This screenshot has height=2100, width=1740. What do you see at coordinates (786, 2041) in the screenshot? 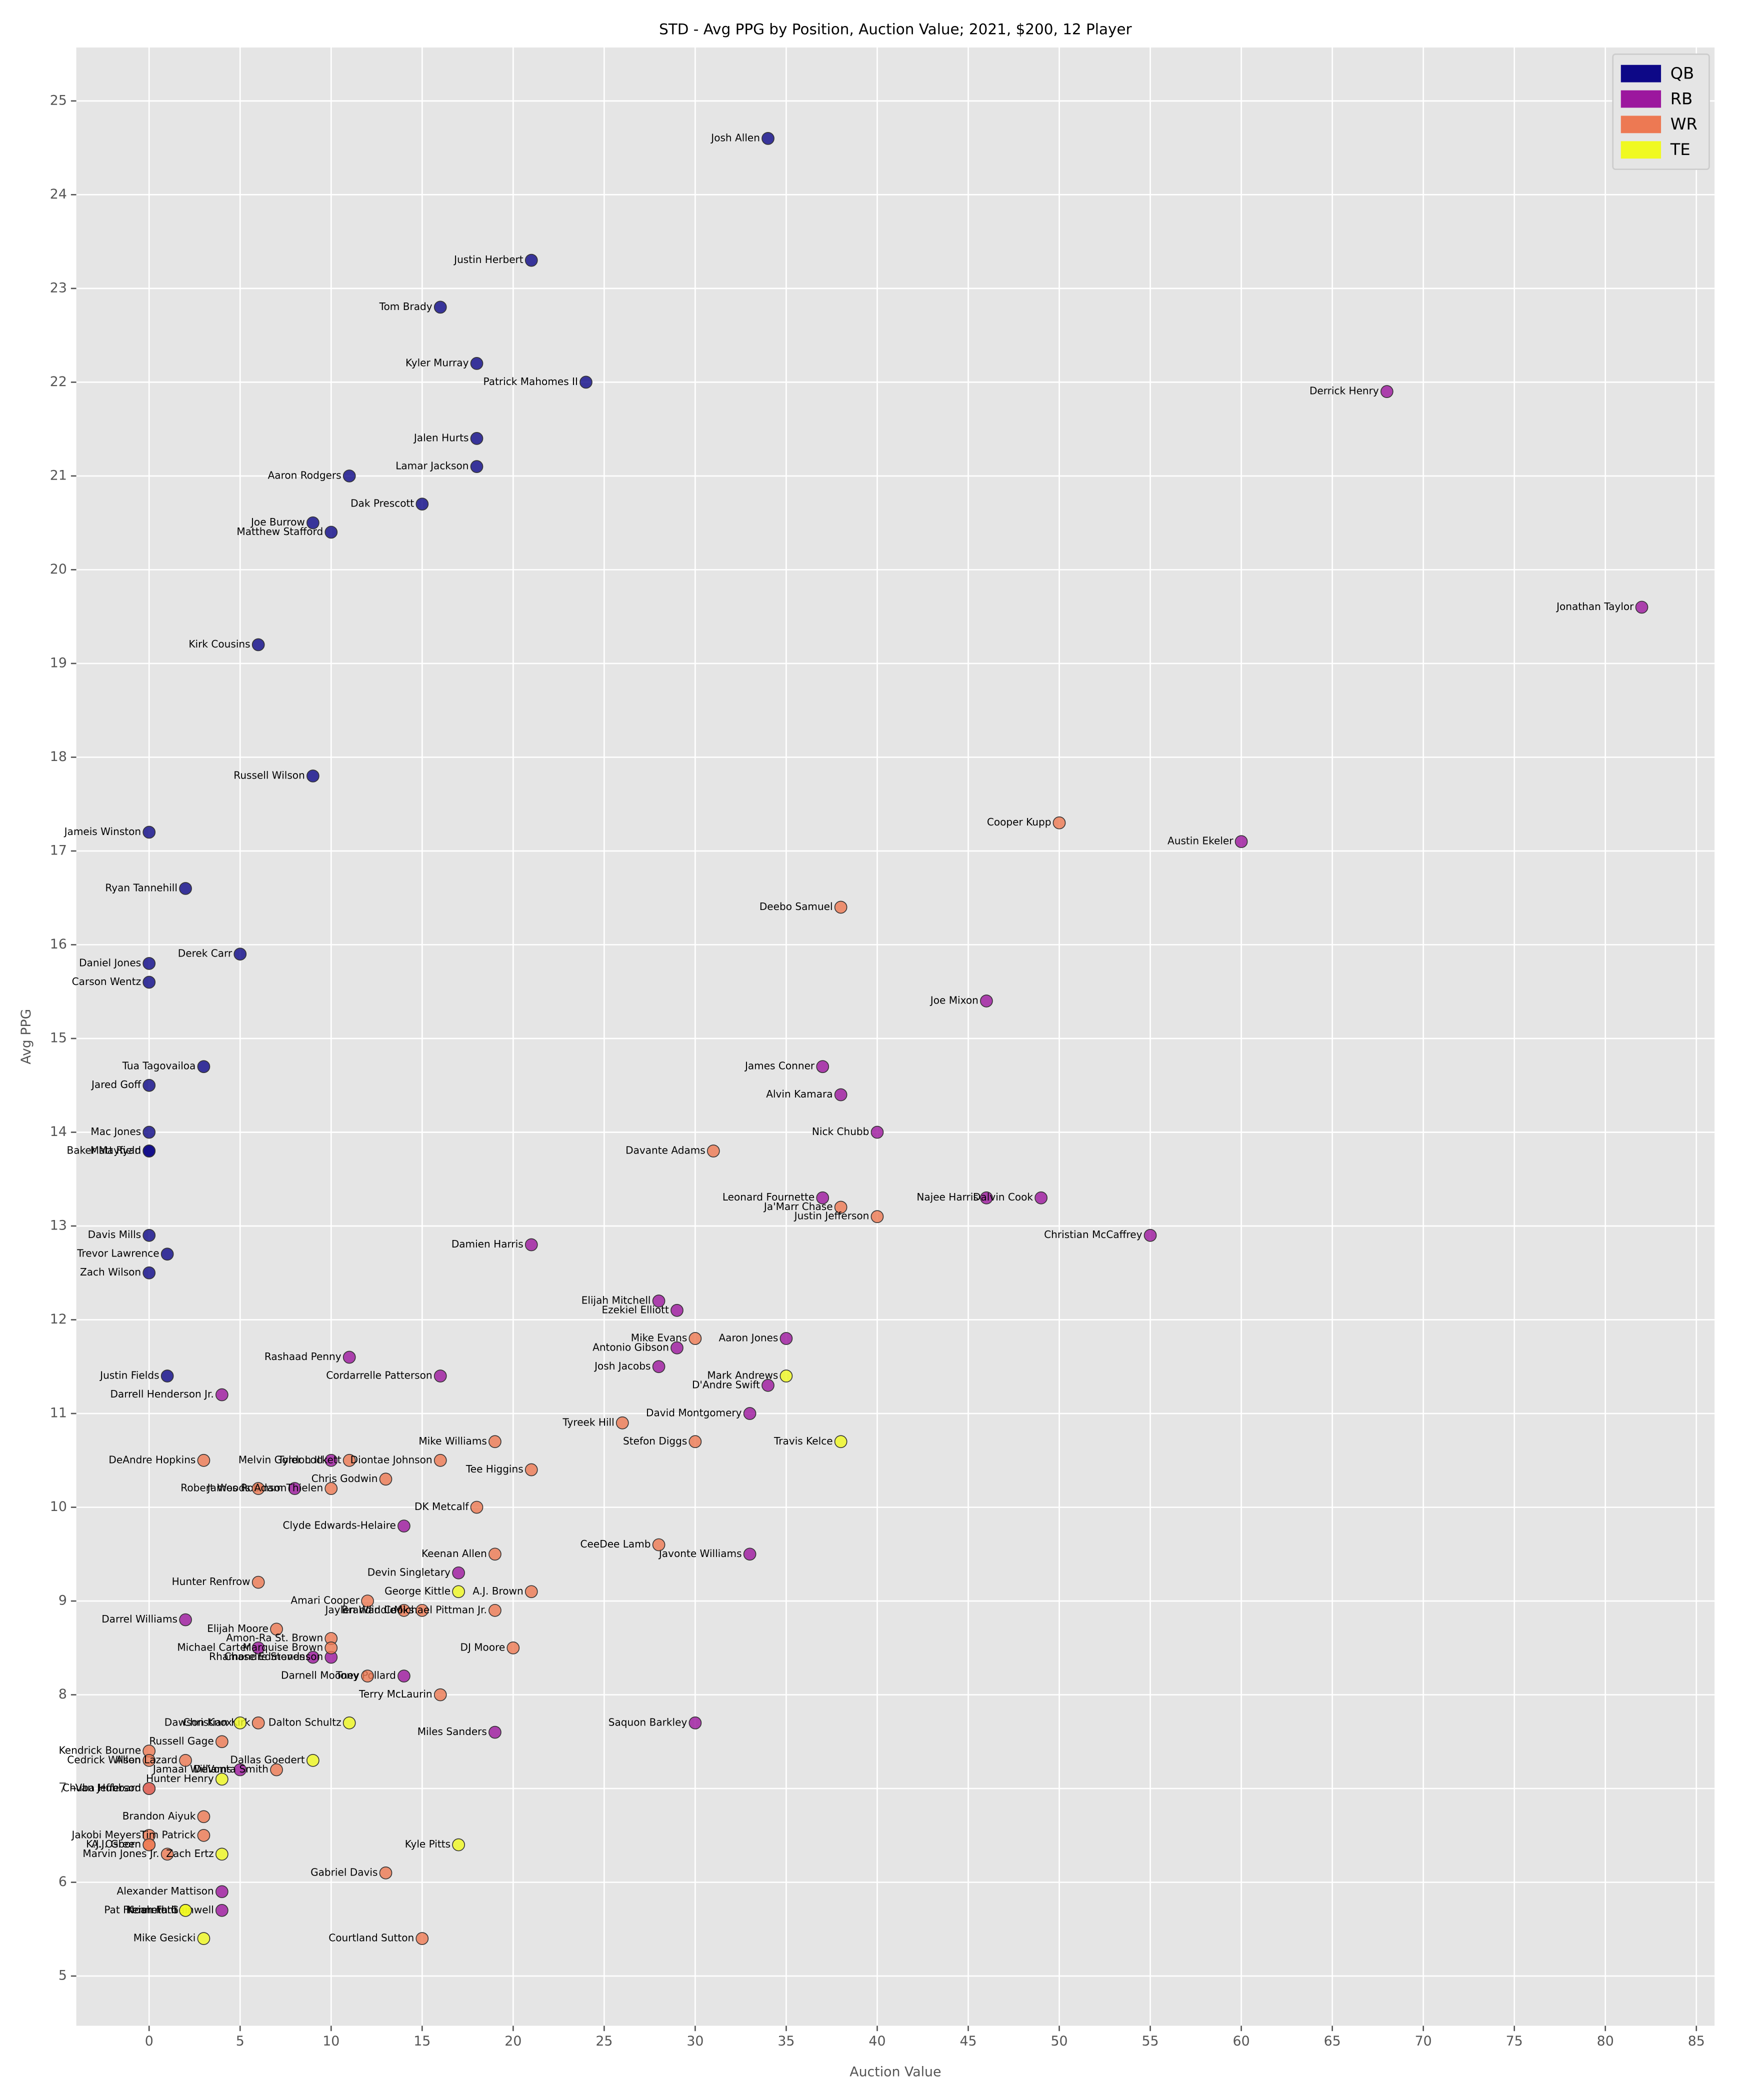
I see `x-tick-label: 35` at bounding box center [786, 2041].